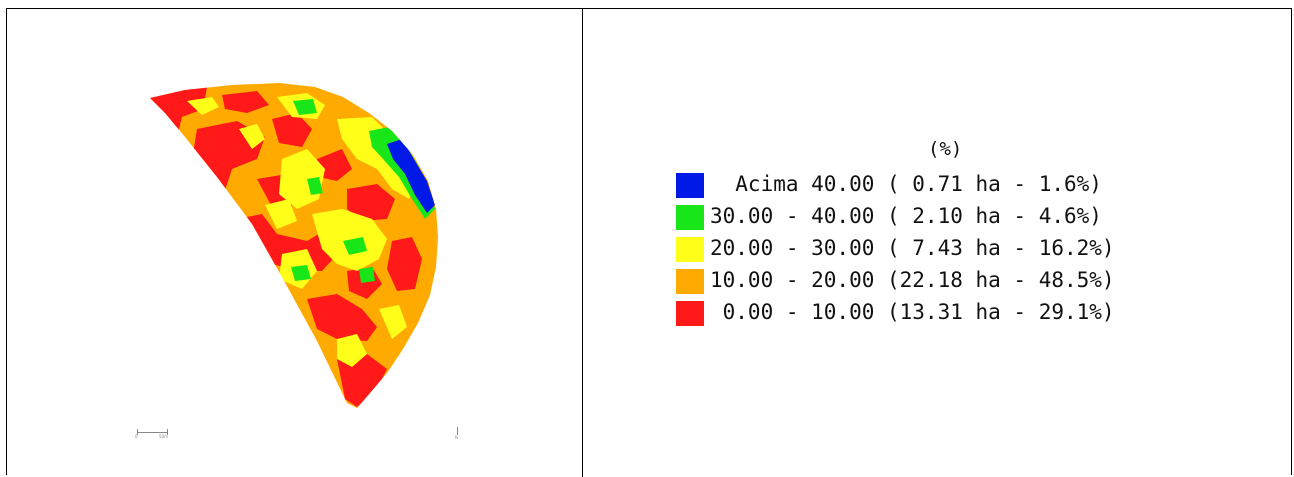 The height and width of the screenshot is (477, 1294). Describe the element at coordinates (137, 432) in the screenshot. I see `scale-tick-start` at that location.